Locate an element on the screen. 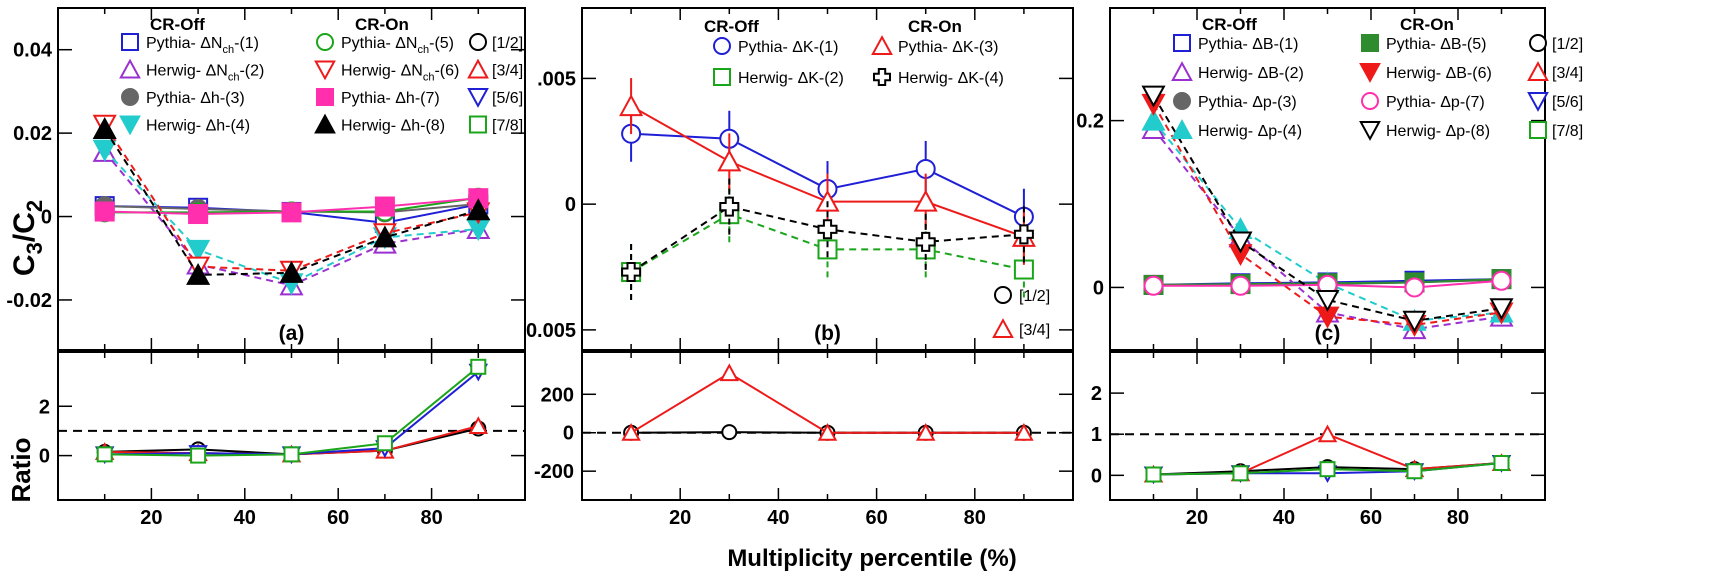 This screenshot has height=579, width=1726. x-tick-label: 20 is located at coordinates (151, 518).